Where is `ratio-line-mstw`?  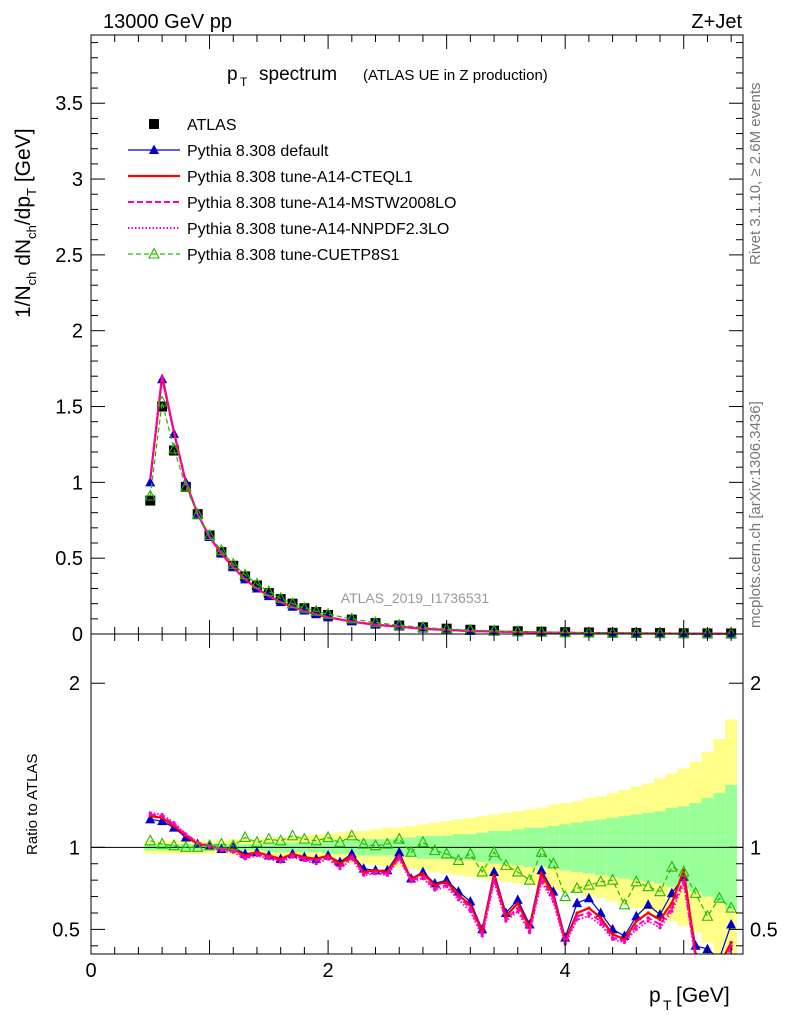
ratio-line-mstw is located at coordinates (441, 883).